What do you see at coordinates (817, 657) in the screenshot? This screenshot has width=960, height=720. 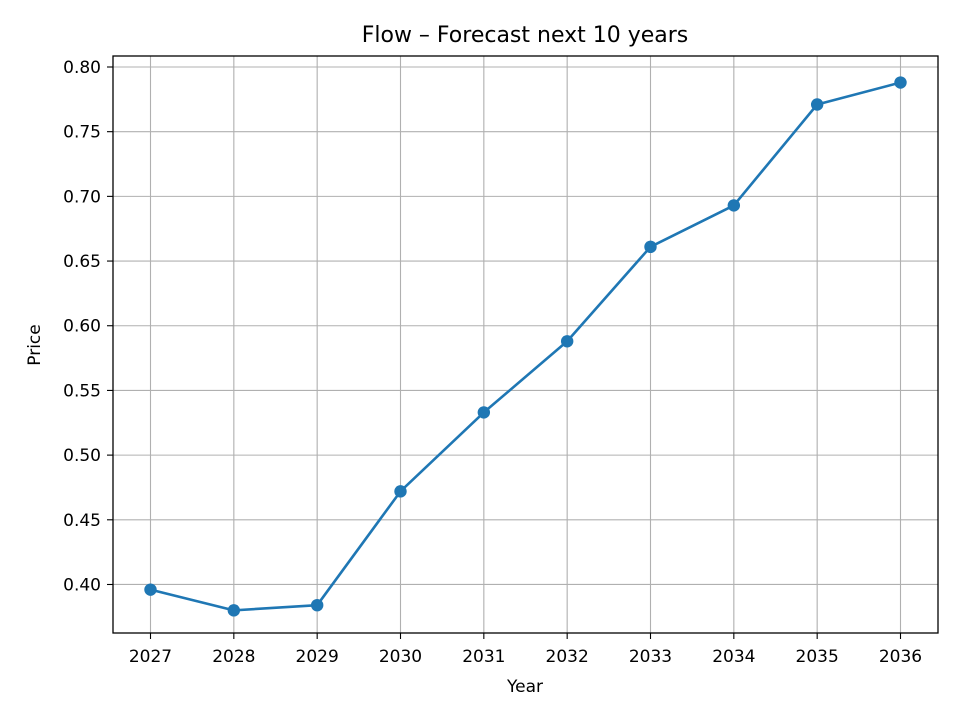 I see `x-tick-label: 2035` at bounding box center [817, 657].